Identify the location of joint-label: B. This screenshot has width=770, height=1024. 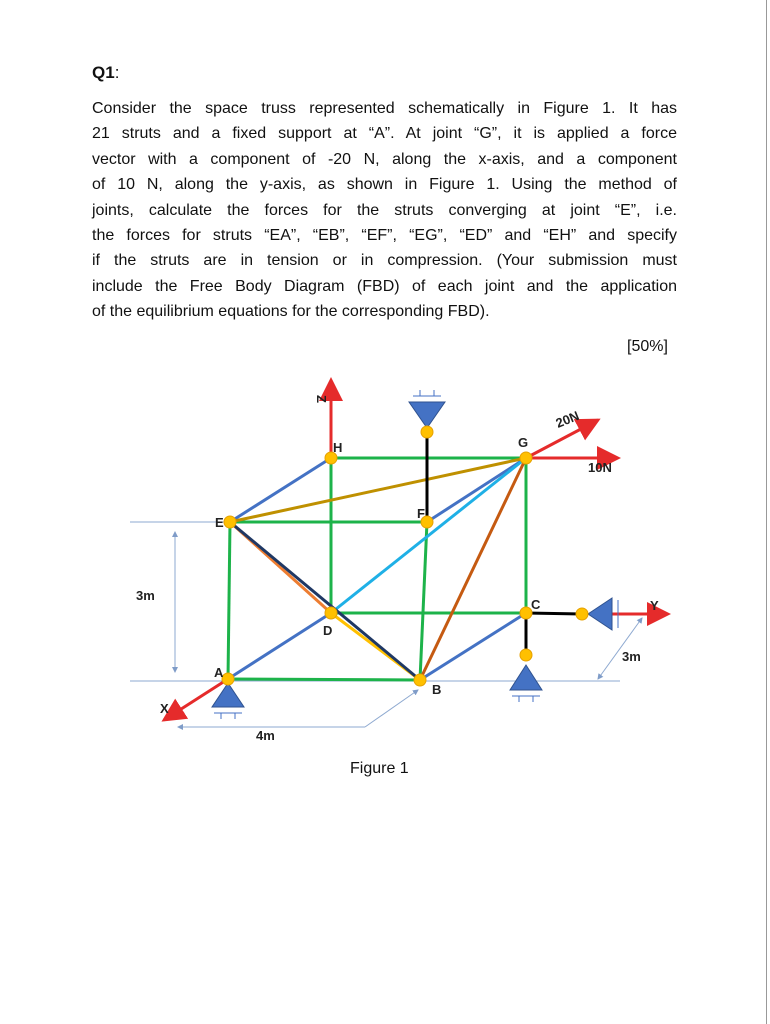
(436, 689).